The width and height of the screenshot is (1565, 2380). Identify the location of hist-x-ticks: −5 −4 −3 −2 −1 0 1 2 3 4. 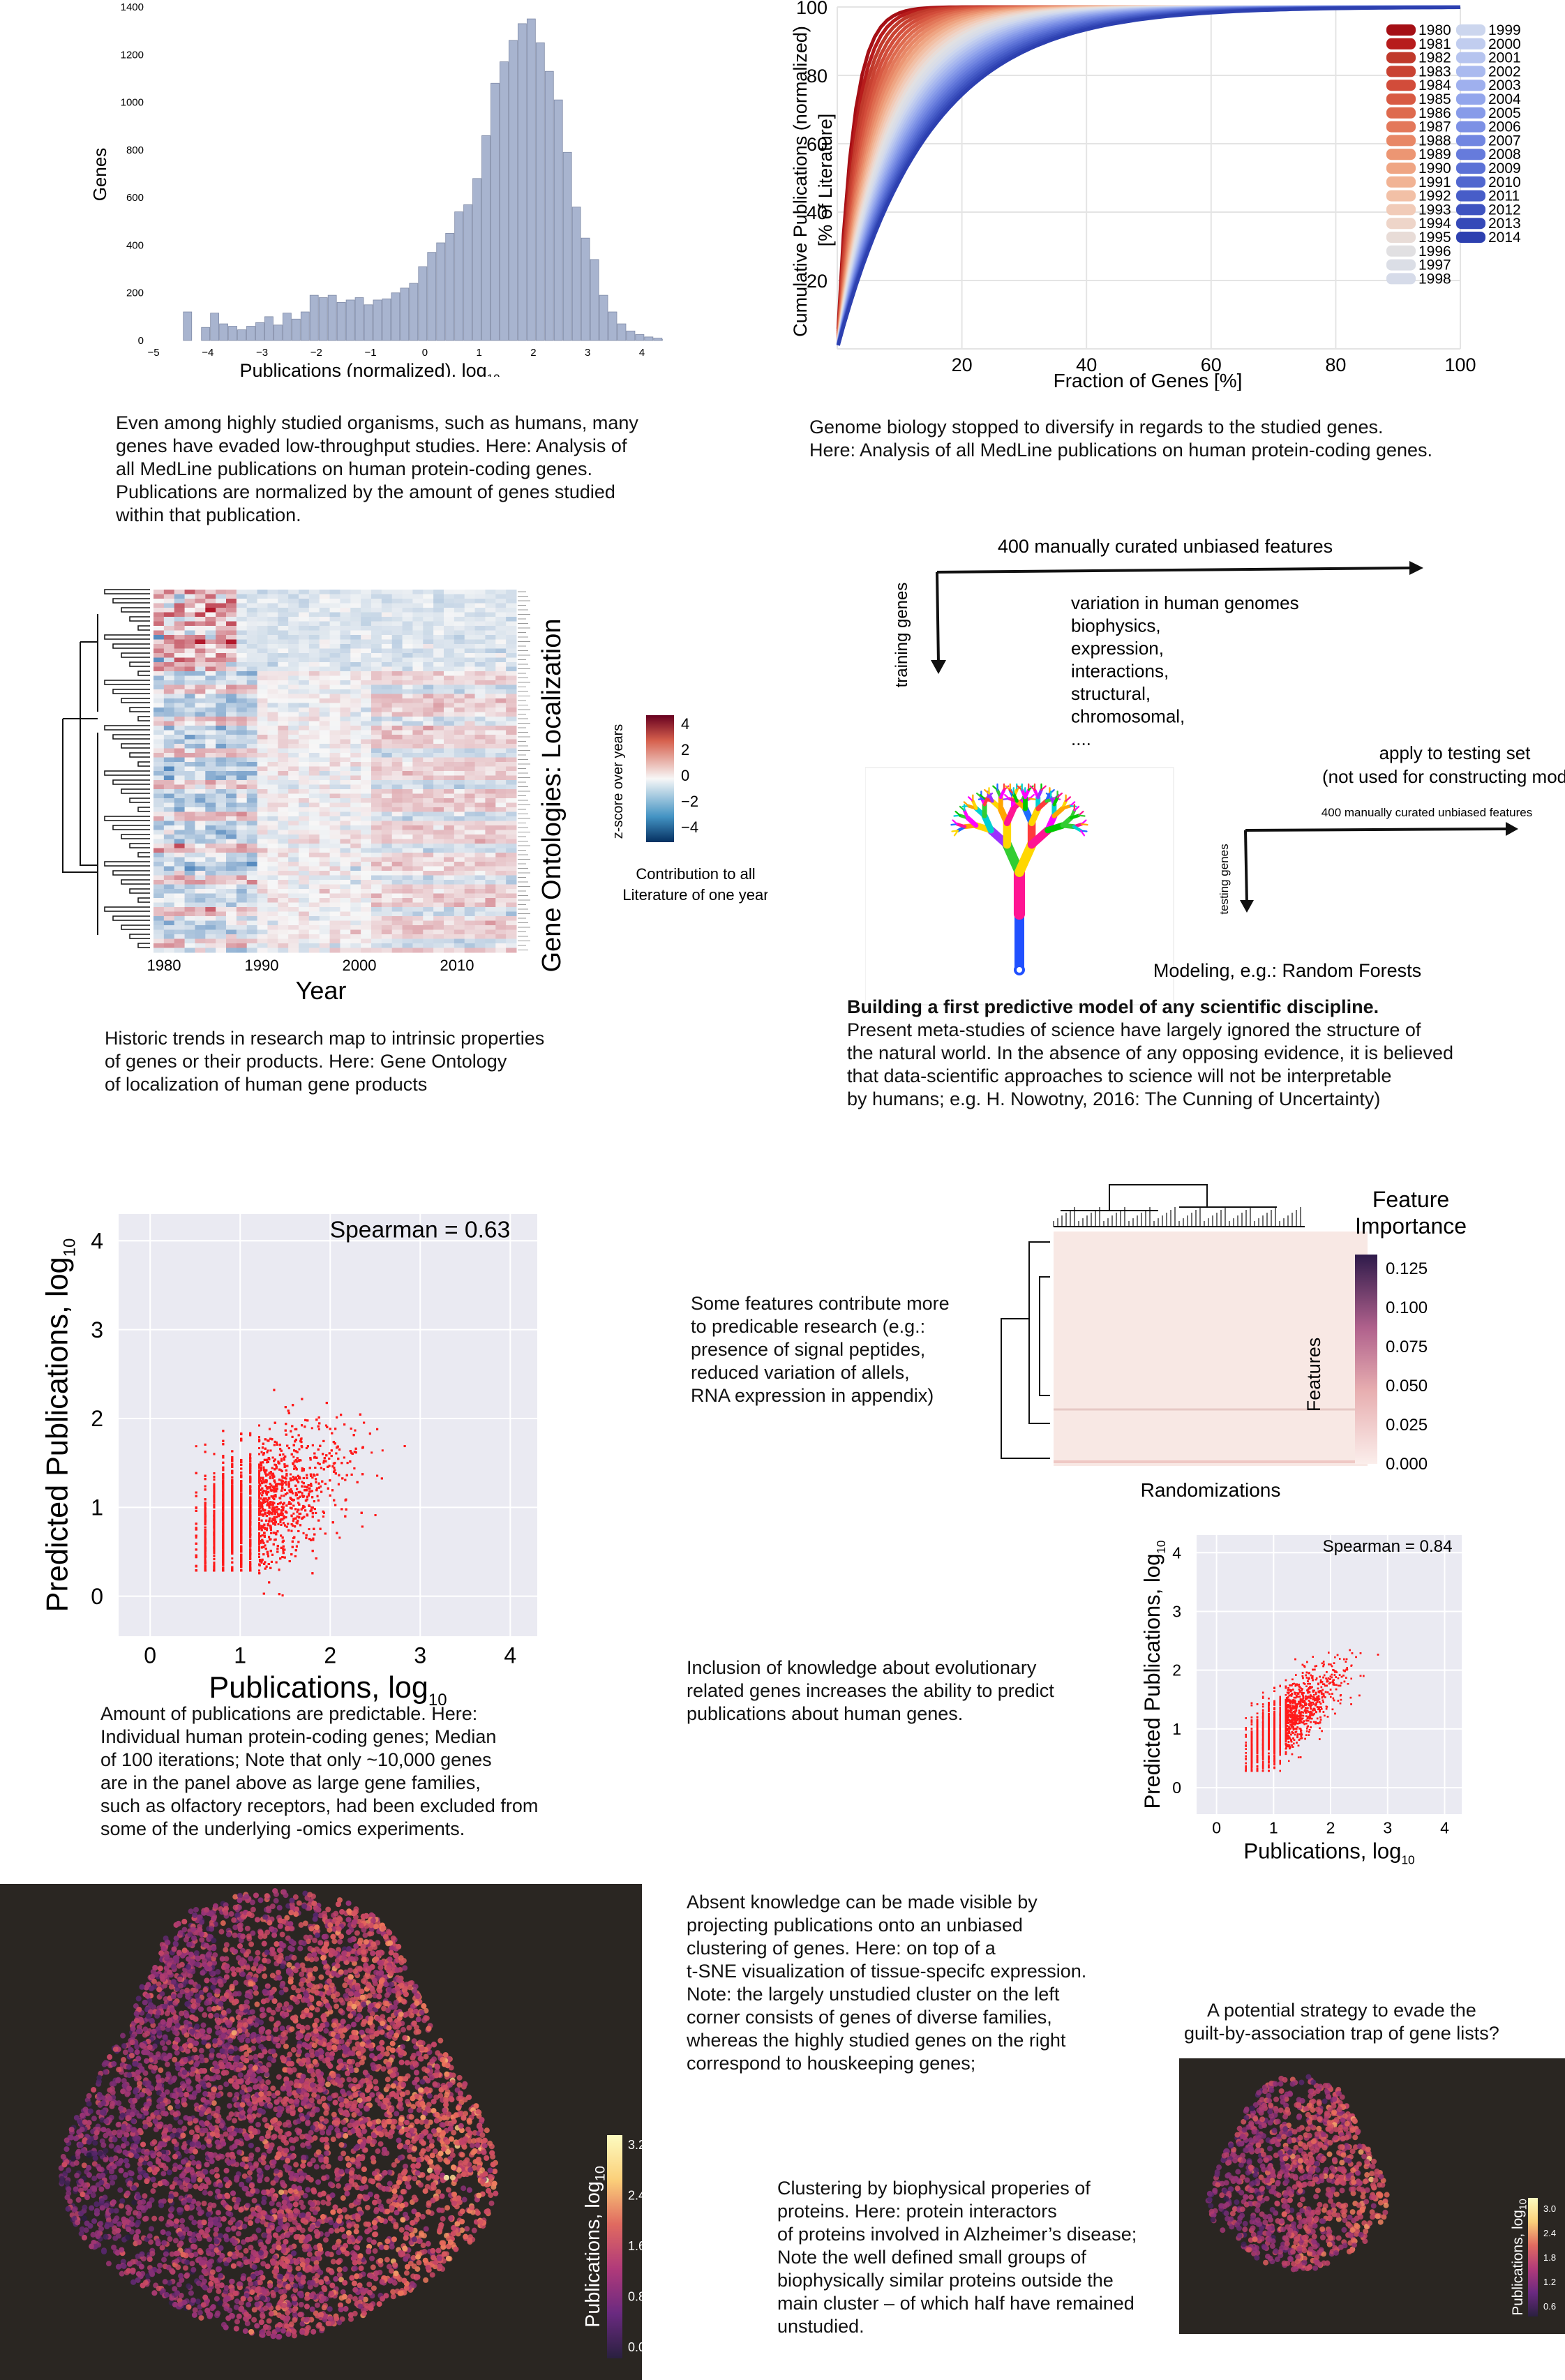
(396, 353).